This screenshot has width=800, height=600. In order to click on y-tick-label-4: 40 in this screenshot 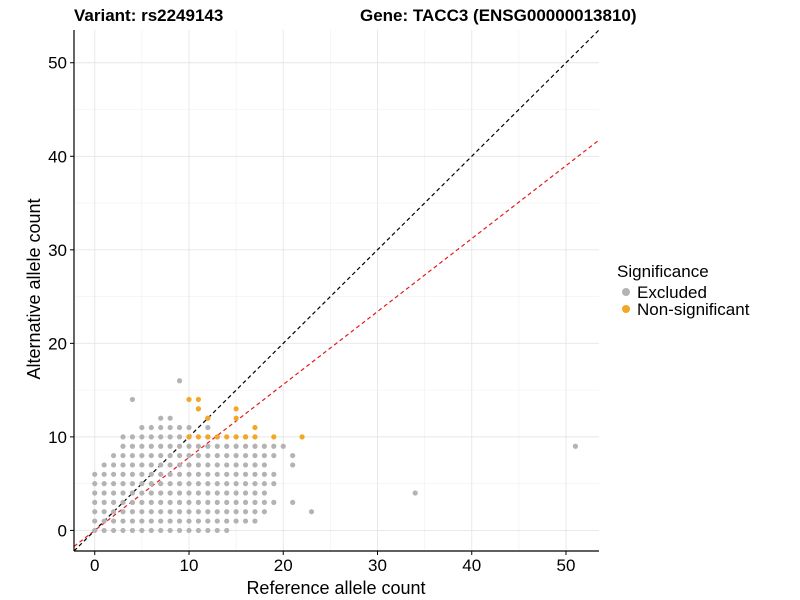, I will do `click(57, 156)`.